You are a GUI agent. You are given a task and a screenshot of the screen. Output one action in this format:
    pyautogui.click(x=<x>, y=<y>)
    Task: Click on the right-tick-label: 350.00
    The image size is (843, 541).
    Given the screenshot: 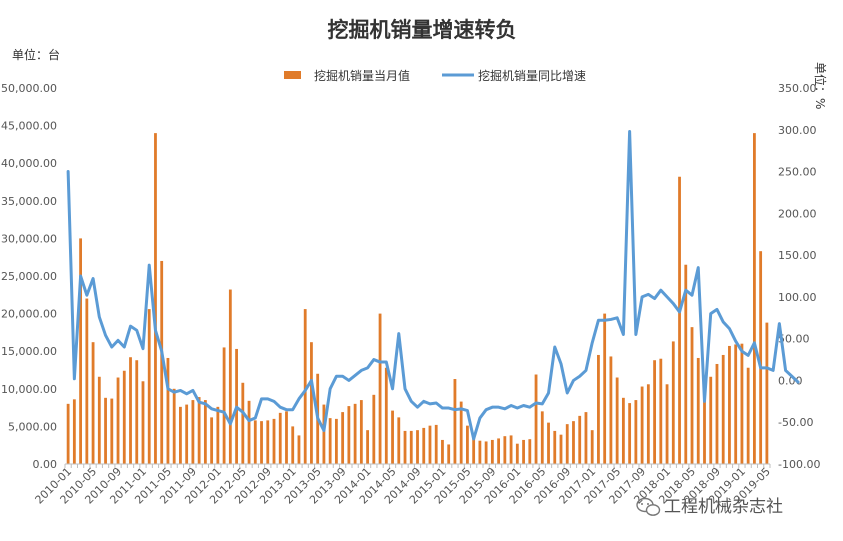 What is the action you would take?
    pyautogui.click(x=797, y=88)
    